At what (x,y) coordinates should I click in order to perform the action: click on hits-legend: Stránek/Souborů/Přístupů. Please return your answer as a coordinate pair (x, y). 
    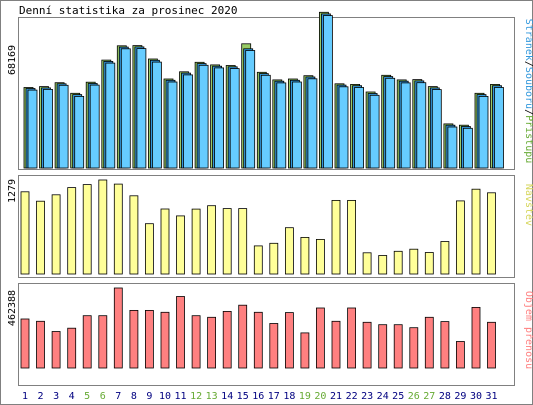
    Looking at the image, I should click on (528, 91).